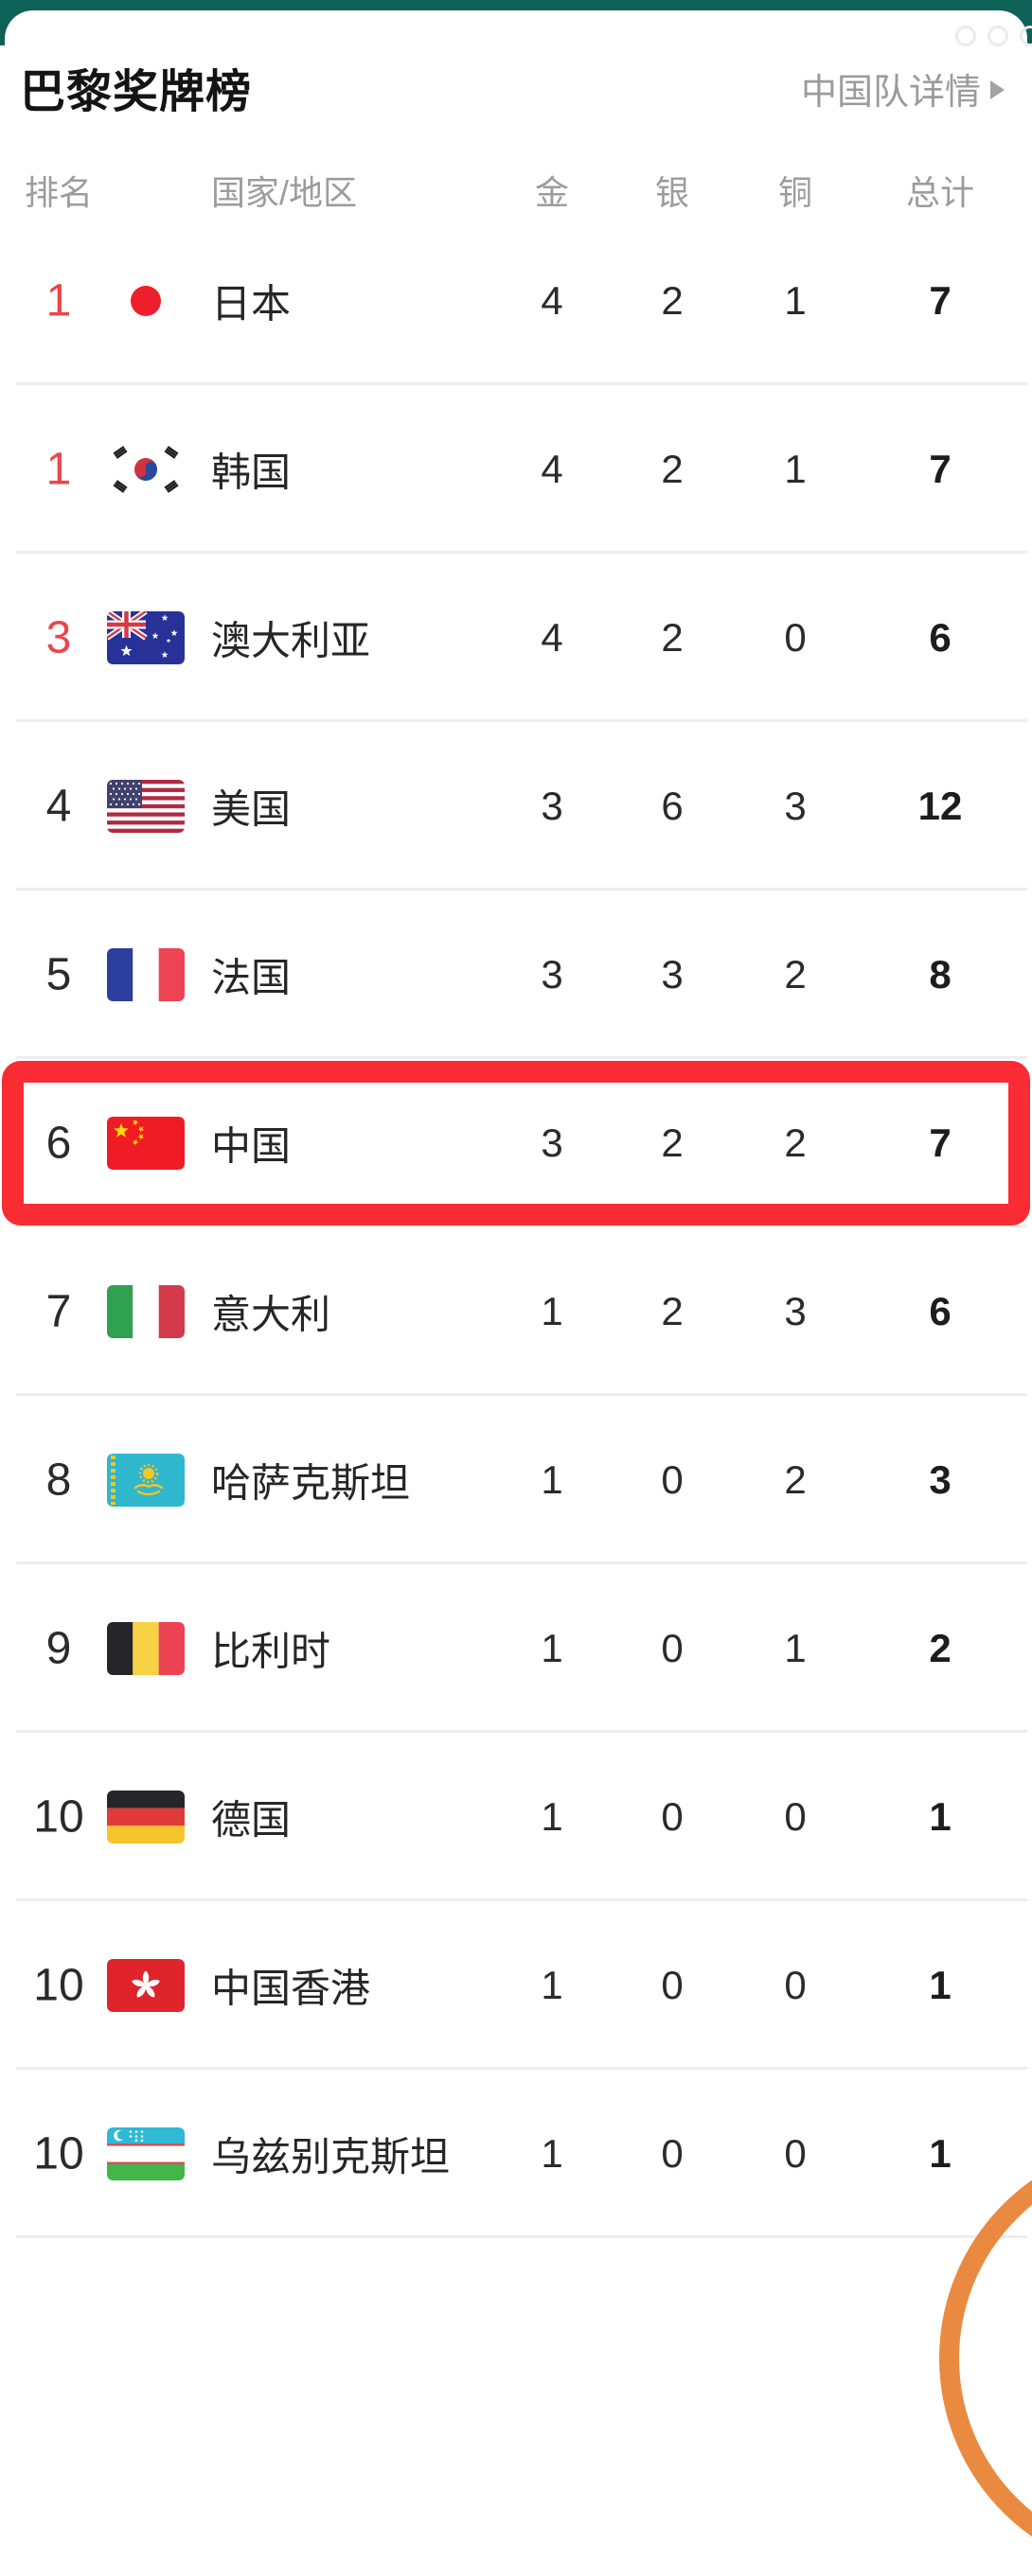 The height and width of the screenshot is (2576, 1032). I want to click on flag-france-icon, so click(146, 974).